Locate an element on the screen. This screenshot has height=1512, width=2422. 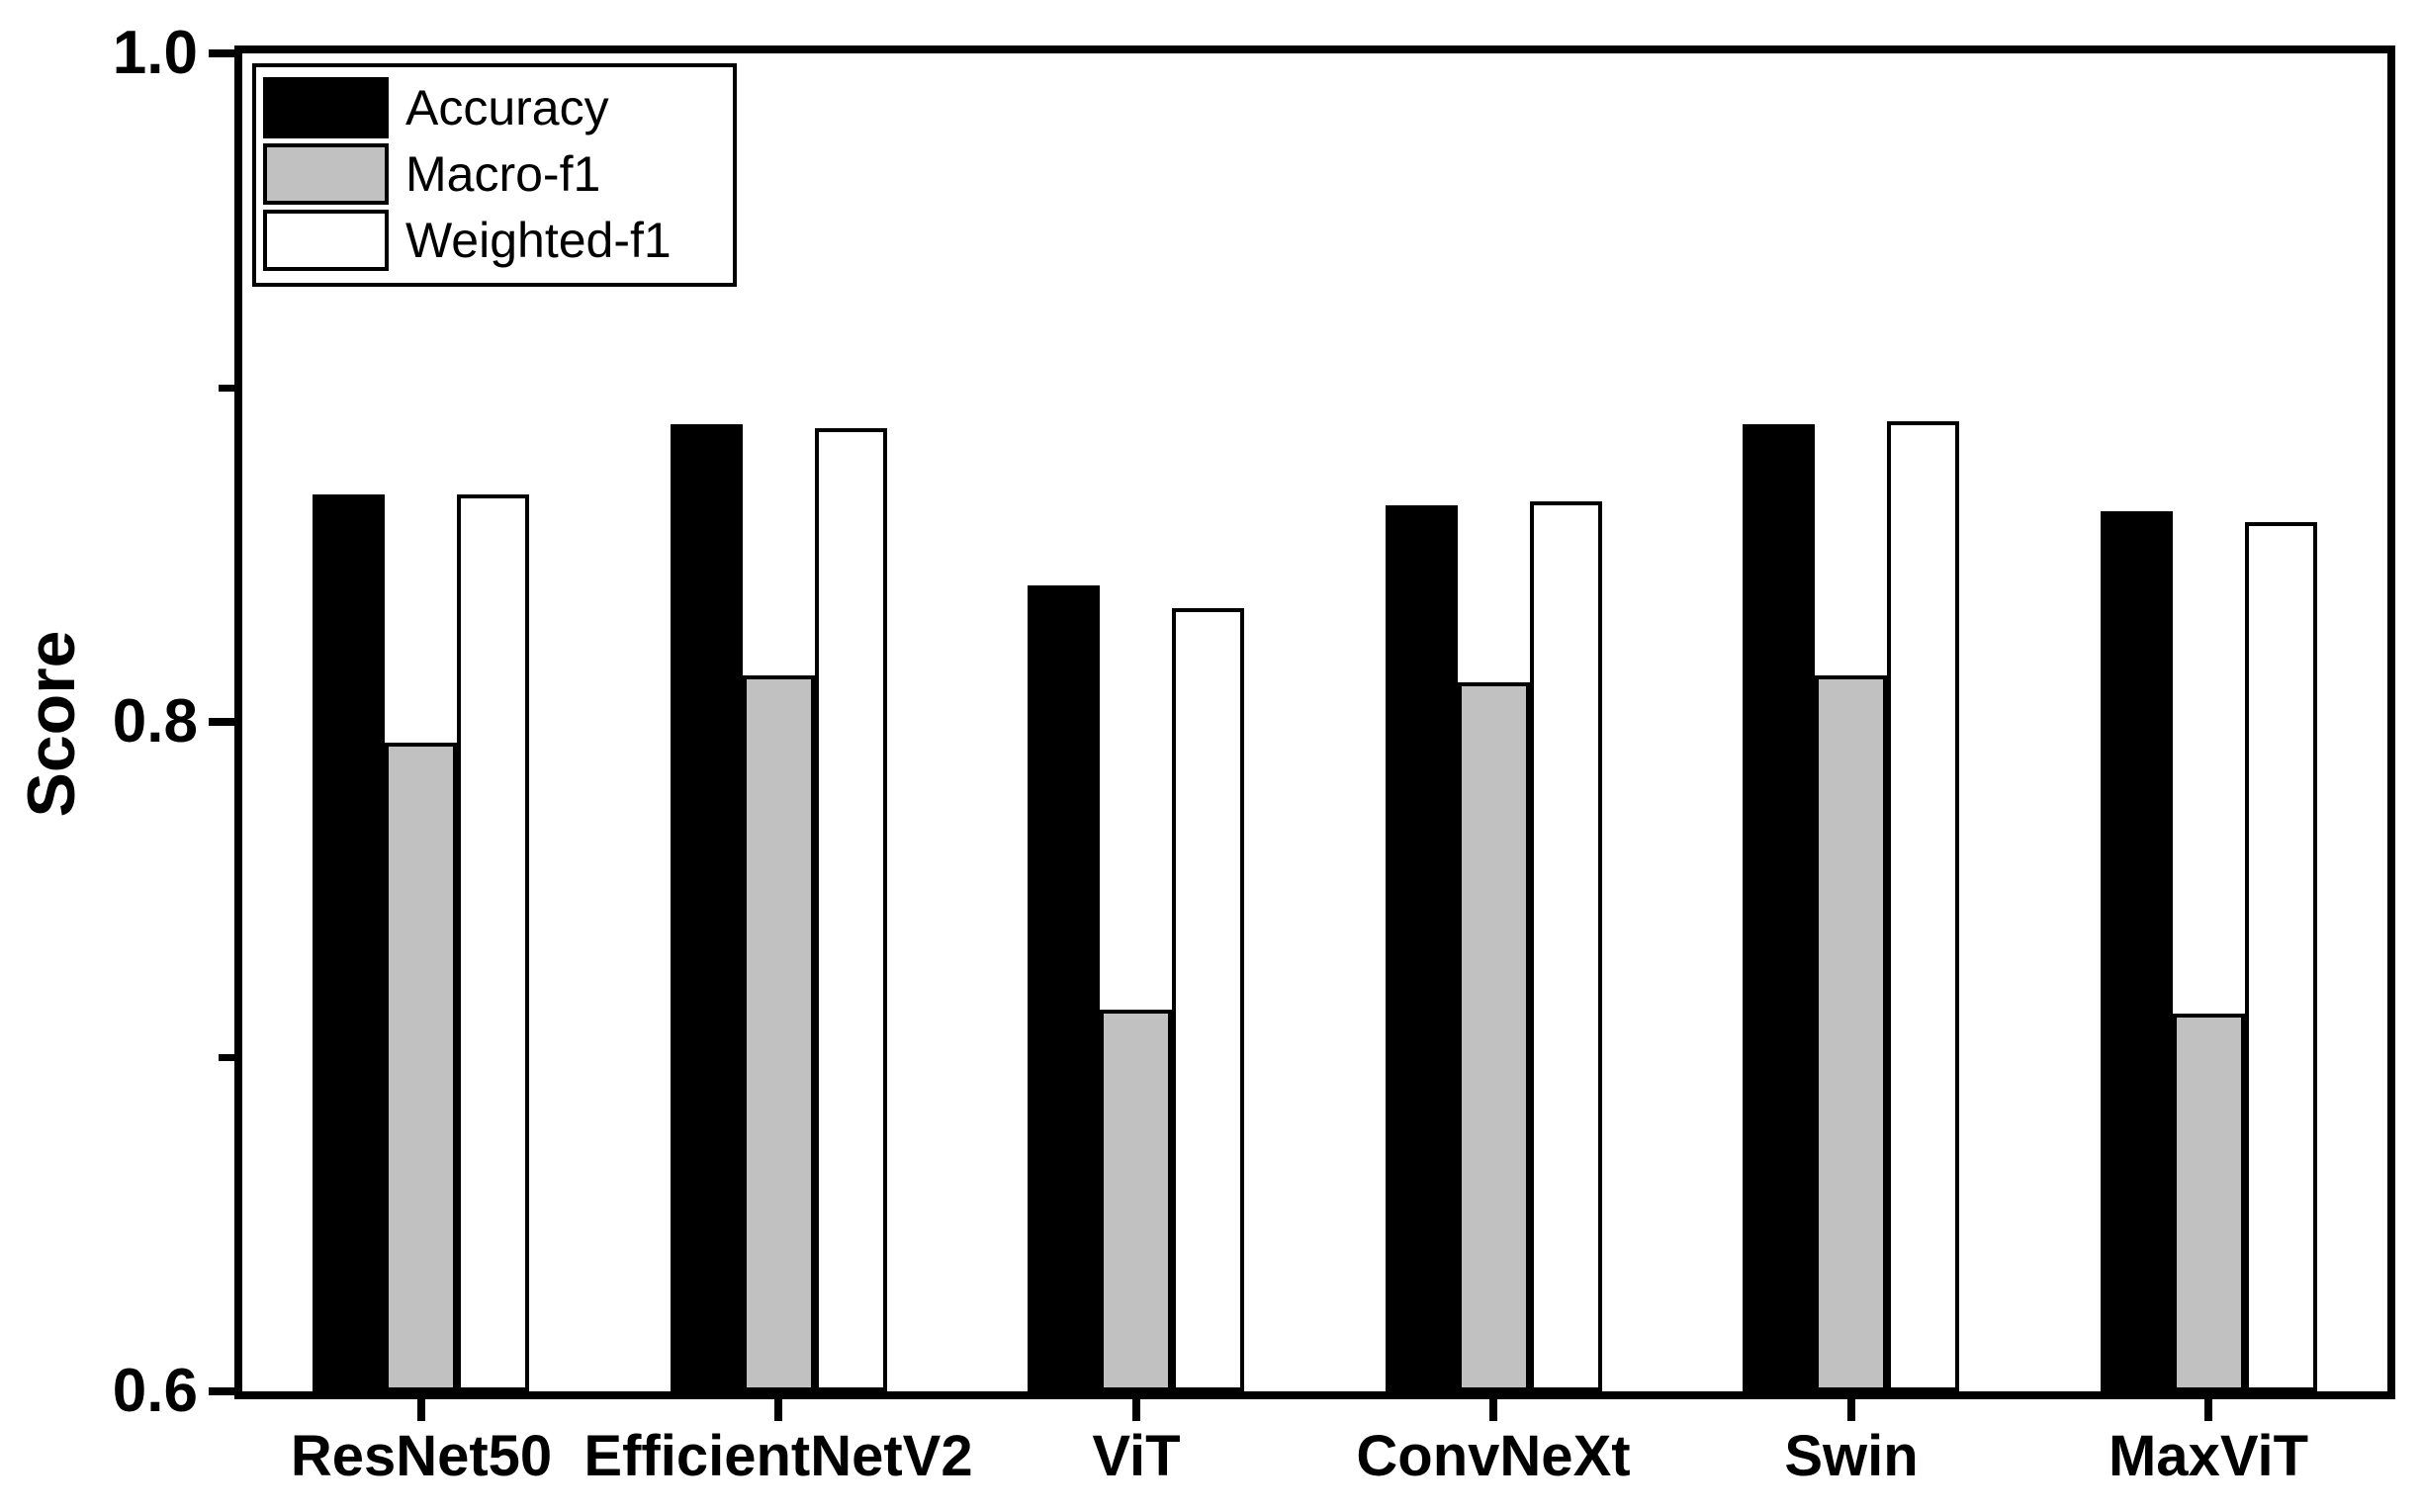
x-tick-swin is located at coordinates (1851, 1410).